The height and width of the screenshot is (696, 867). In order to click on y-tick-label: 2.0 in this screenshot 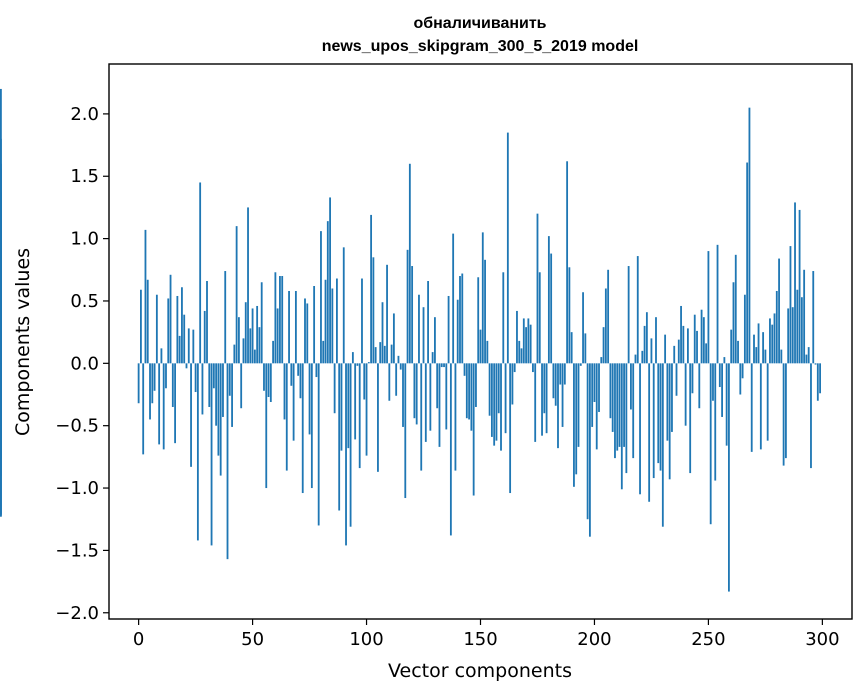, I will do `click(84, 114)`.